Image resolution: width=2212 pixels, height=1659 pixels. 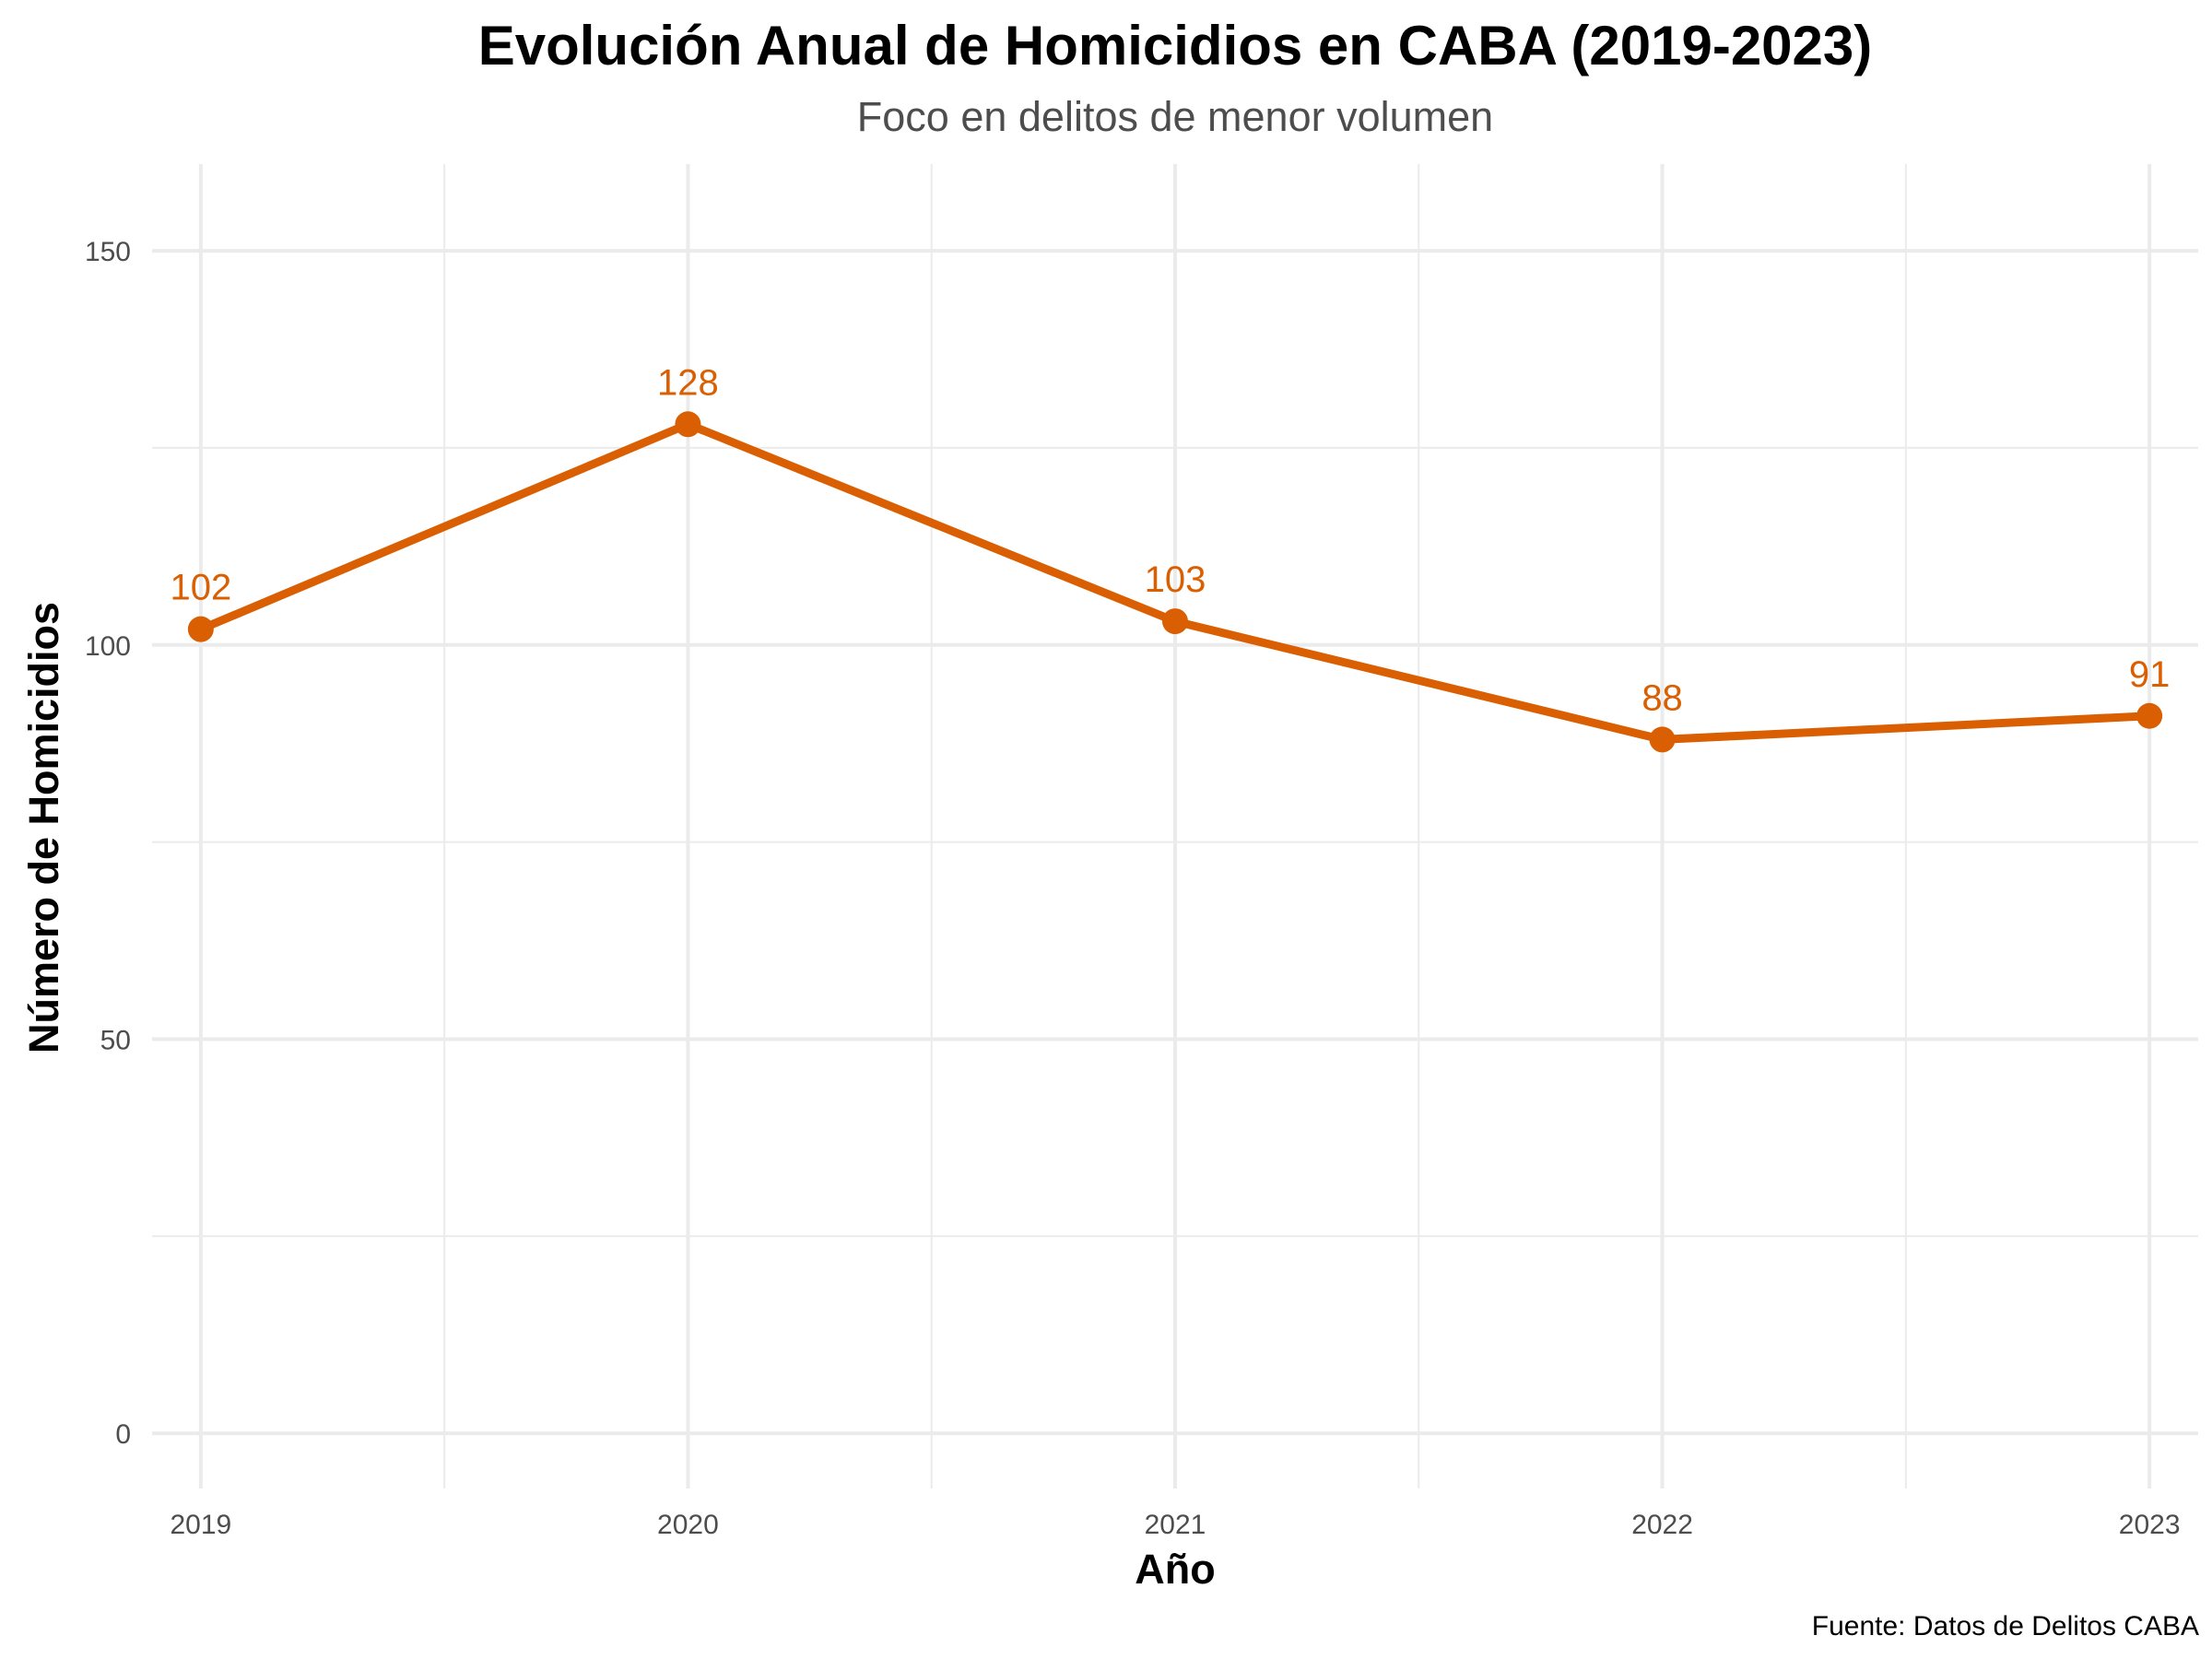 I want to click on x-tick-label: 2022, so click(x=1662, y=1525).